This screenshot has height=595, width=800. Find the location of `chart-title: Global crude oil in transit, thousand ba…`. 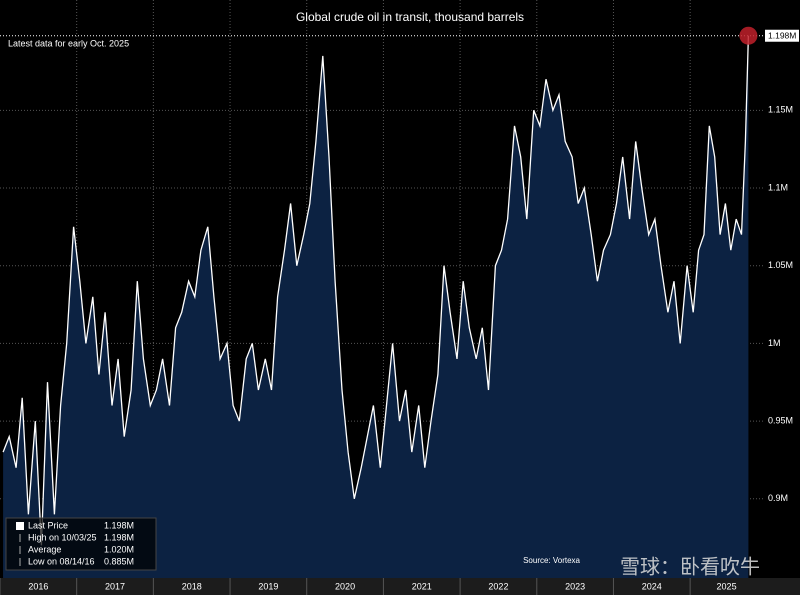

chart-title: Global crude oil in transit, thousand ba… is located at coordinates (410, 17).